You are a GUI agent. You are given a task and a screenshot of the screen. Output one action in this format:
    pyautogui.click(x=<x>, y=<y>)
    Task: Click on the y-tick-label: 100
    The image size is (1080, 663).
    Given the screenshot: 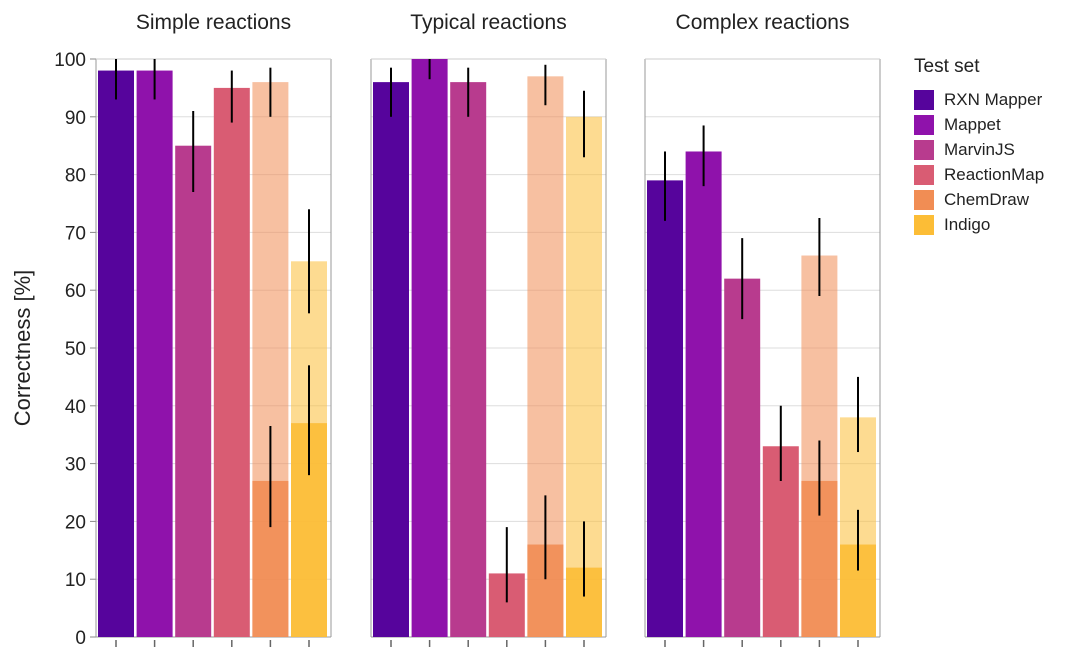 What is the action you would take?
    pyautogui.click(x=70, y=60)
    